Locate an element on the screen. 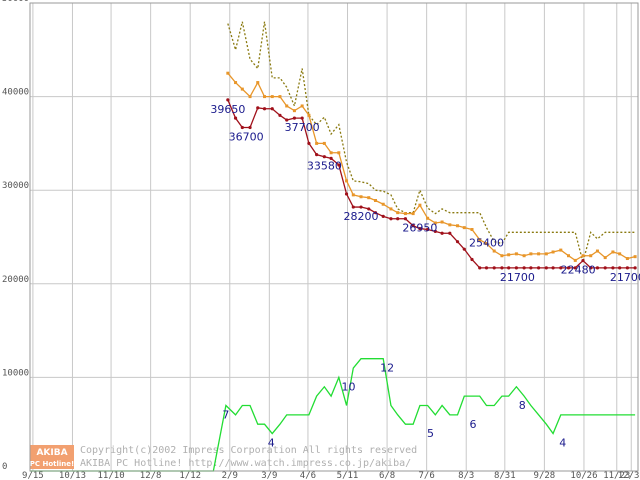  x-tick-label: 2/9 is located at coordinates (230, 475).